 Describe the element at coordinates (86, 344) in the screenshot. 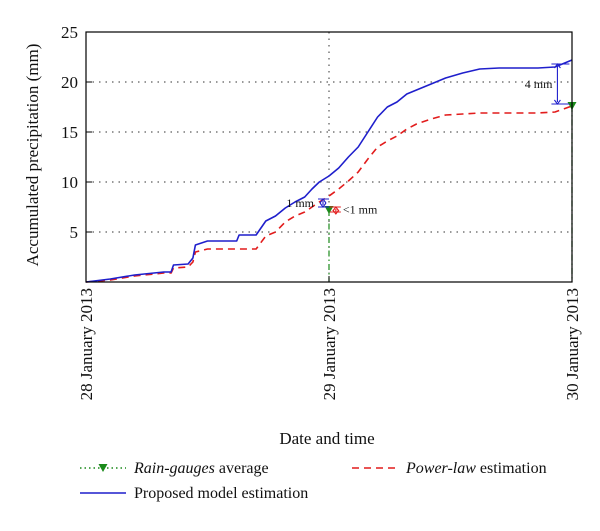

I see `x-tick-label: 28 January 2013` at that location.